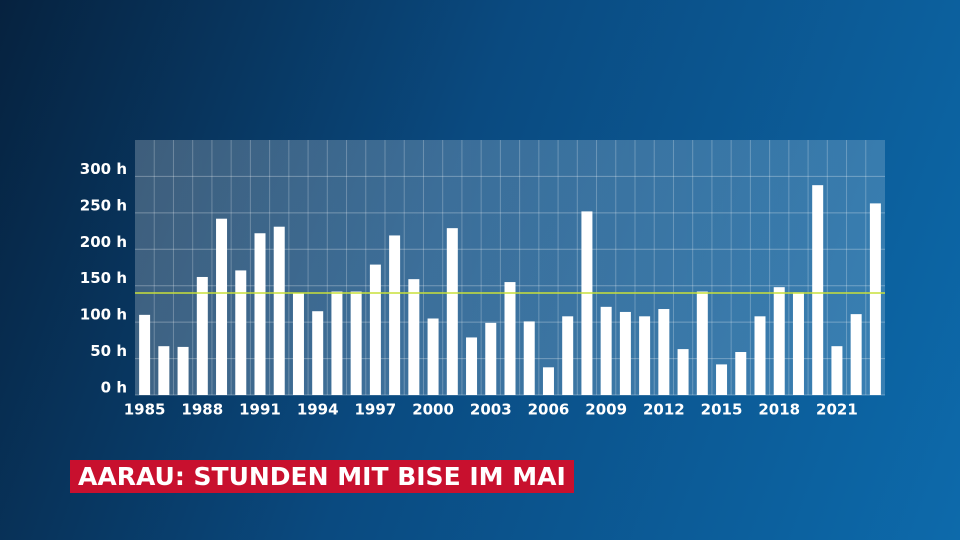 The width and height of the screenshot is (960, 540). I want to click on x-tick-label: 2006, so click(549, 410).